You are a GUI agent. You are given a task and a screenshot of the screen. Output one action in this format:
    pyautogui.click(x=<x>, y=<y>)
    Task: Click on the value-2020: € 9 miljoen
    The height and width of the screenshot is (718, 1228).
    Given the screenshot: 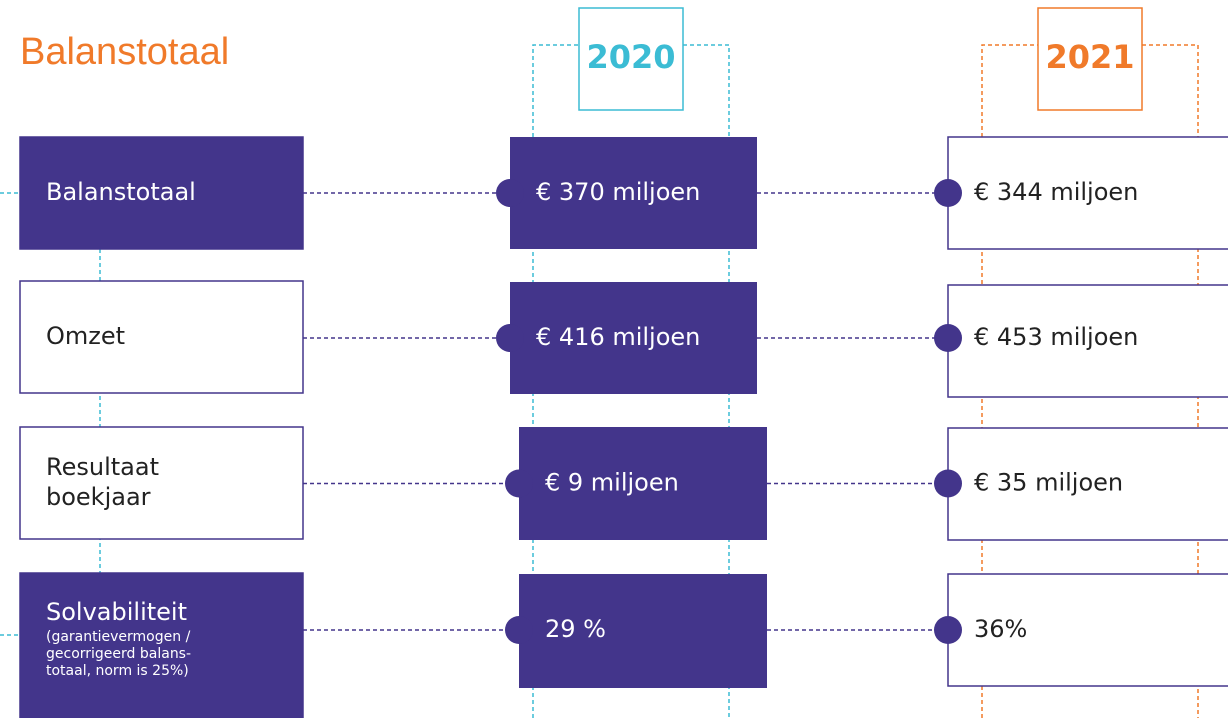 What is the action you would take?
    pyautogui.click(x=612, y=483)
    